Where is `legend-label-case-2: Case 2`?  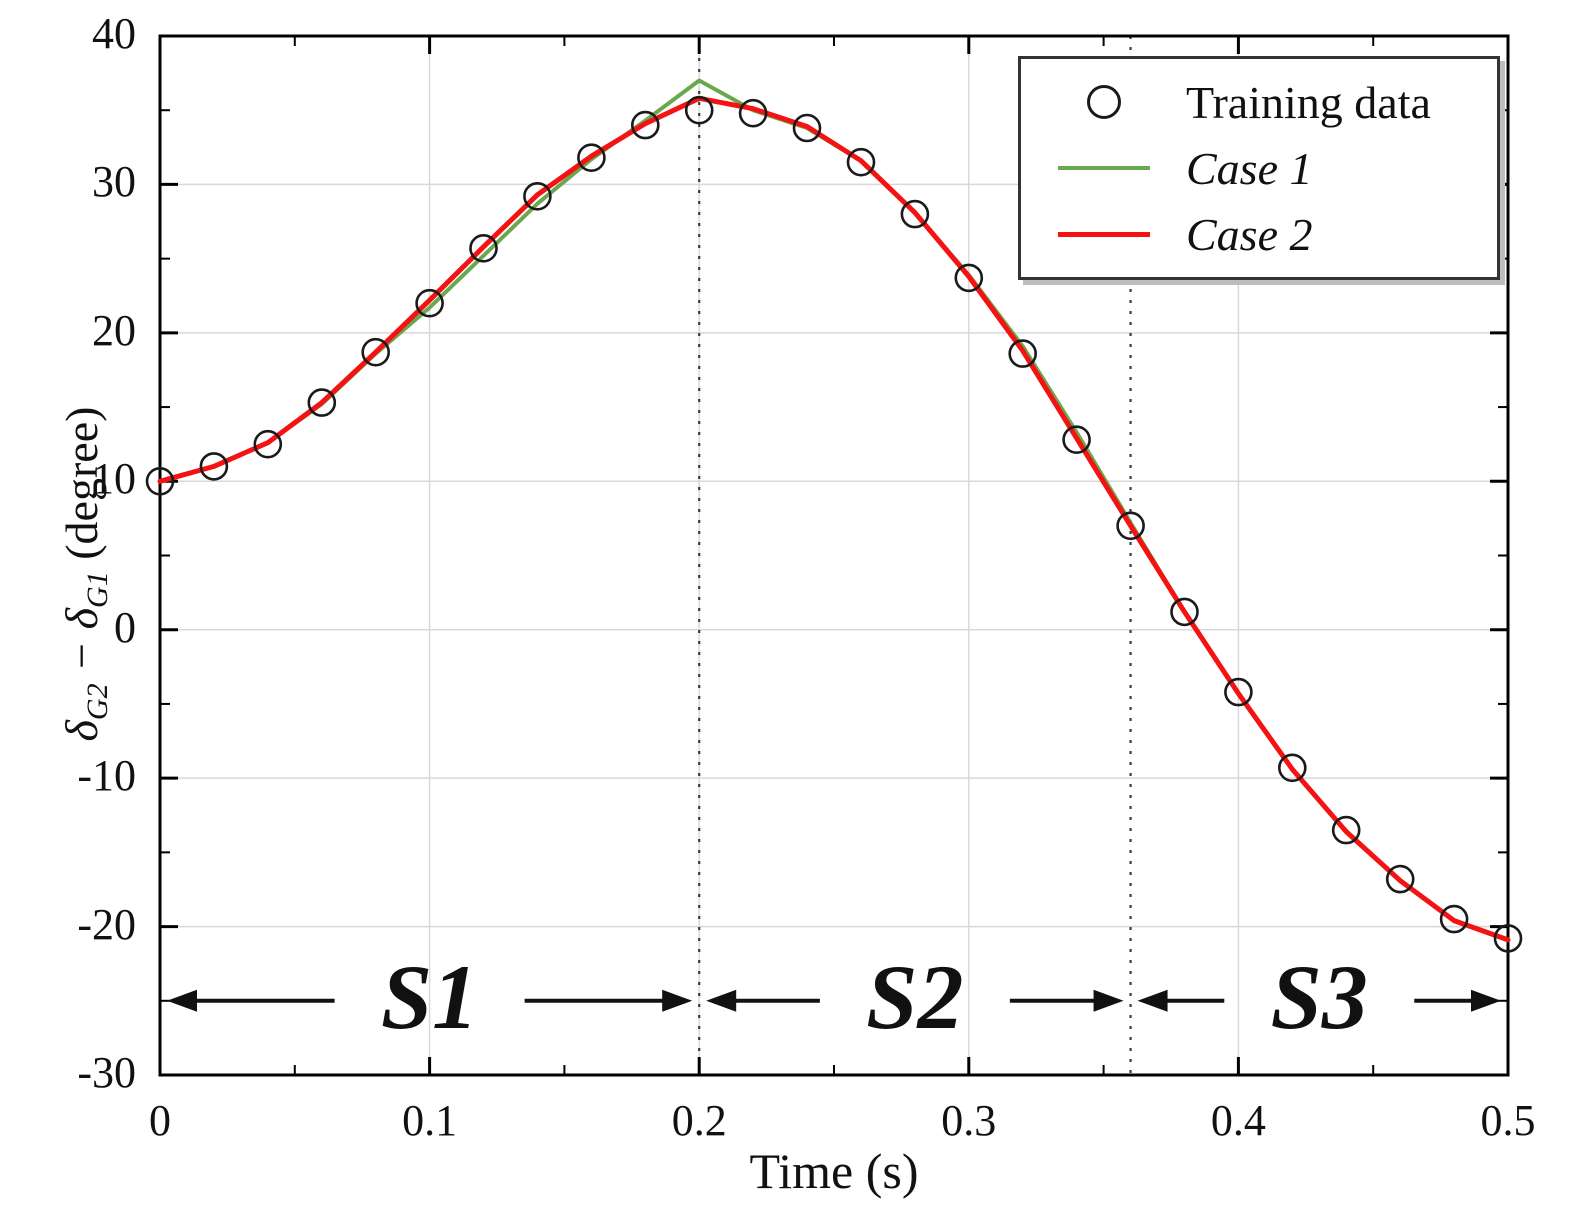 legend-label-case-2: Case 2 is located at coordinates (1249, 234).